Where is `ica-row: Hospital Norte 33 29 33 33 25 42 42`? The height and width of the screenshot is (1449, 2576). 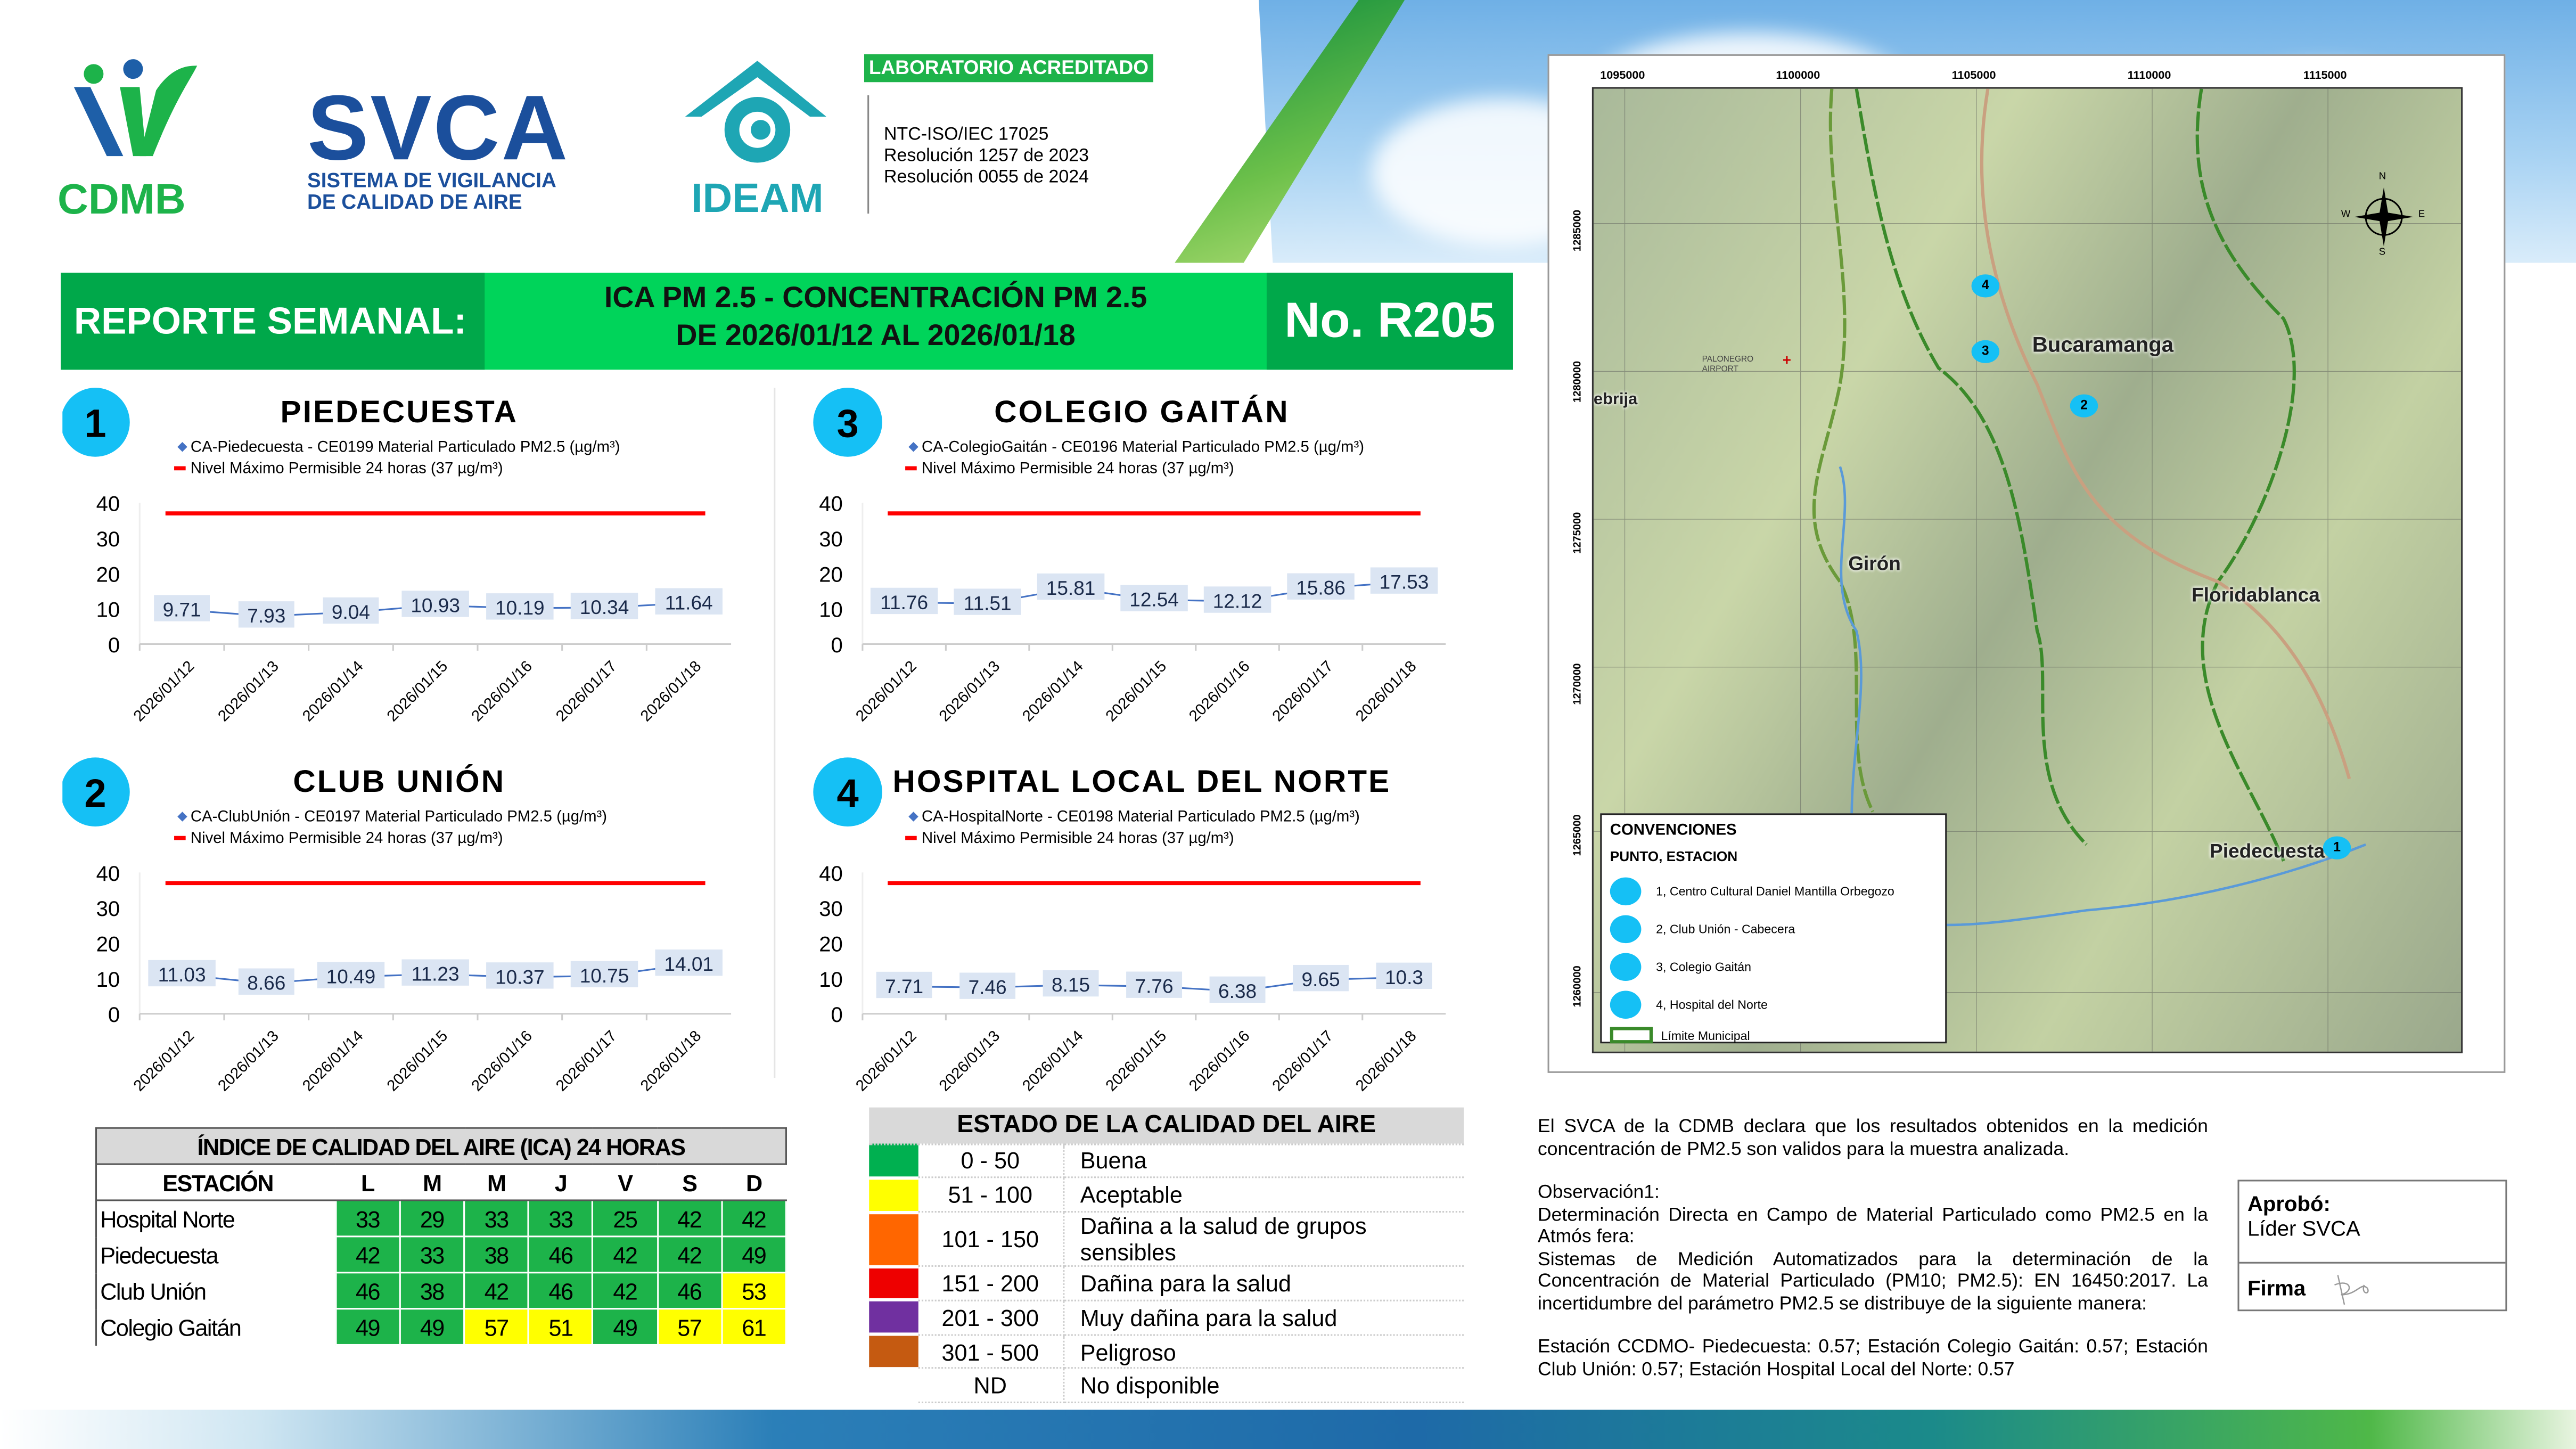 ica-row: Hospital Norte 33 29 33 33 25 42 42 is located at coordinates (441, 1218).